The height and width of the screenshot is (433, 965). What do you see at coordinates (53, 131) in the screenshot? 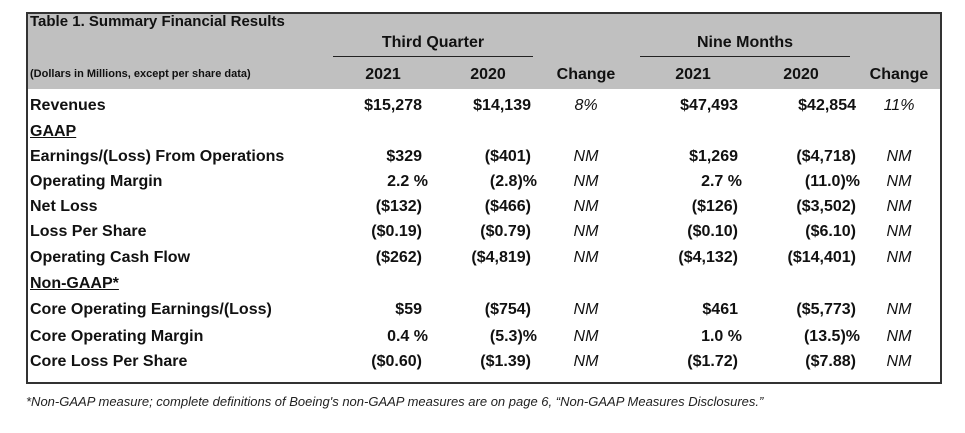
I see `section-label: GAAP` at bounding box center [53, 131].